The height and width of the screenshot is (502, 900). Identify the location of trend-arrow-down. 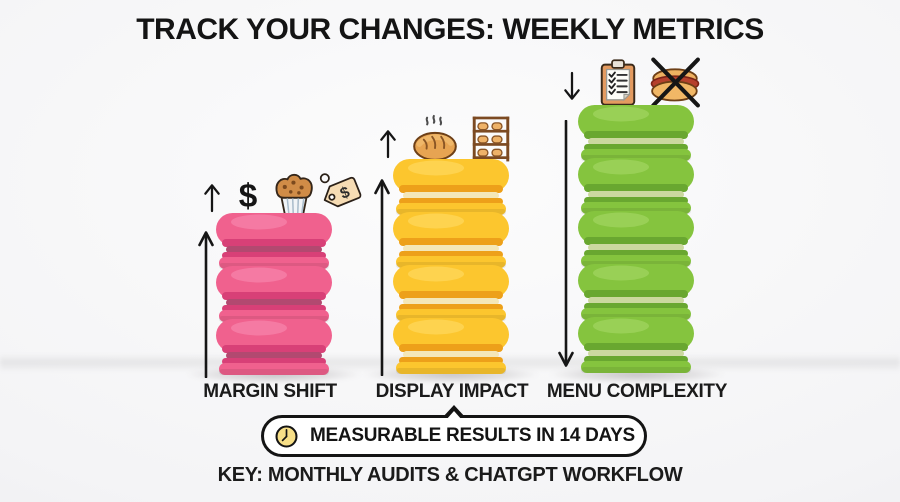
(566, 243).